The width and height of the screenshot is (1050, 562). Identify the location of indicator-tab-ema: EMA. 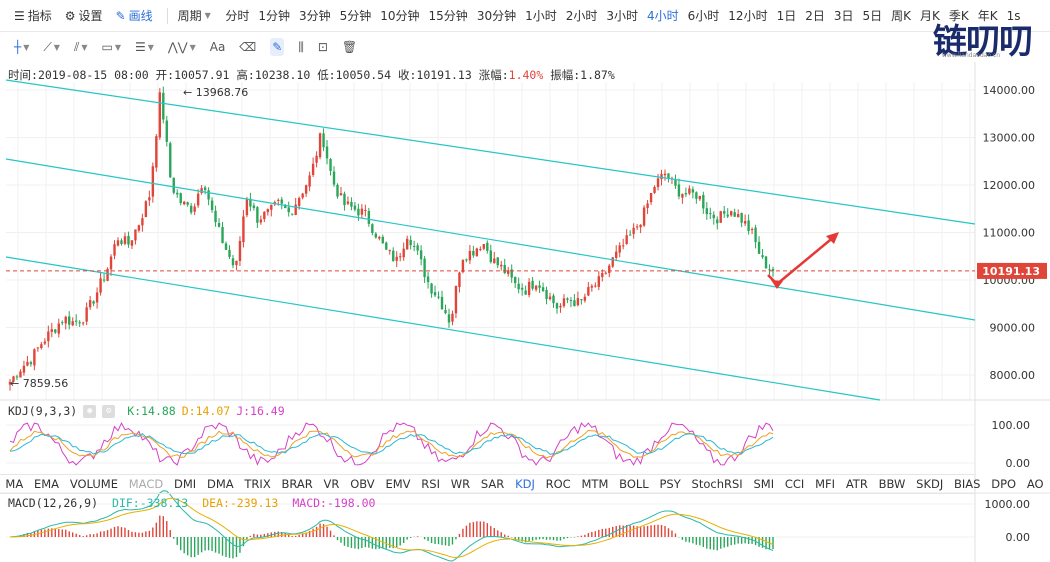
(46, 484).